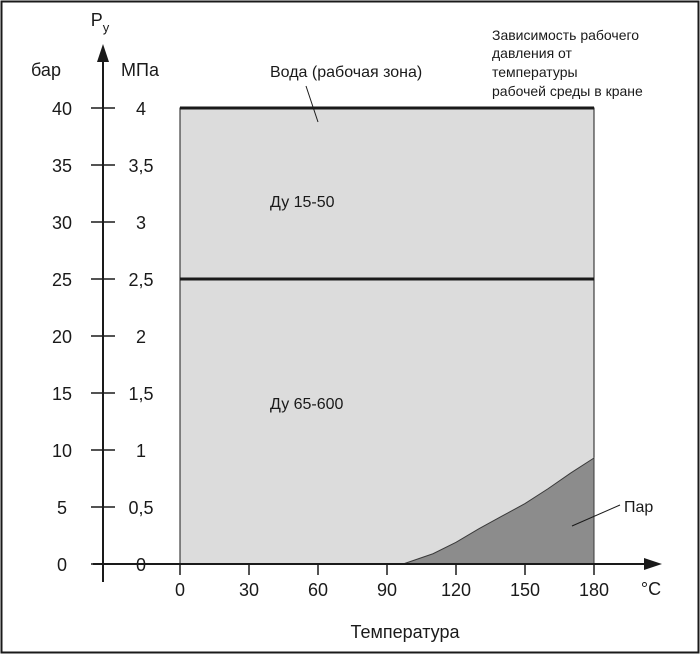 The width and height of the screenshot is (700, 659). I want to click on x-tick-label: 90, so click(387, 590).